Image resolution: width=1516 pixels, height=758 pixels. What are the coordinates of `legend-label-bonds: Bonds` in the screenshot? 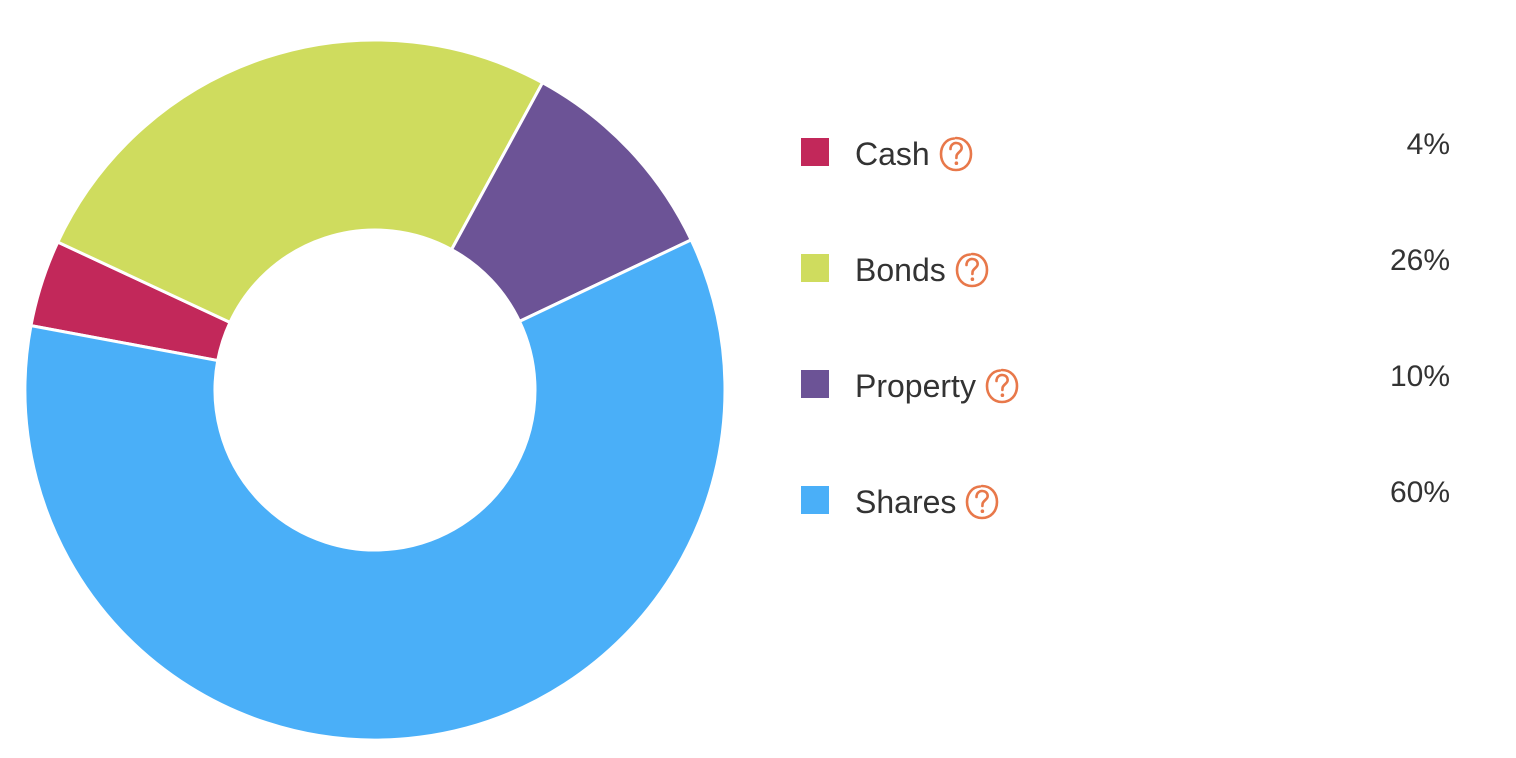 It's located at (922, 270).